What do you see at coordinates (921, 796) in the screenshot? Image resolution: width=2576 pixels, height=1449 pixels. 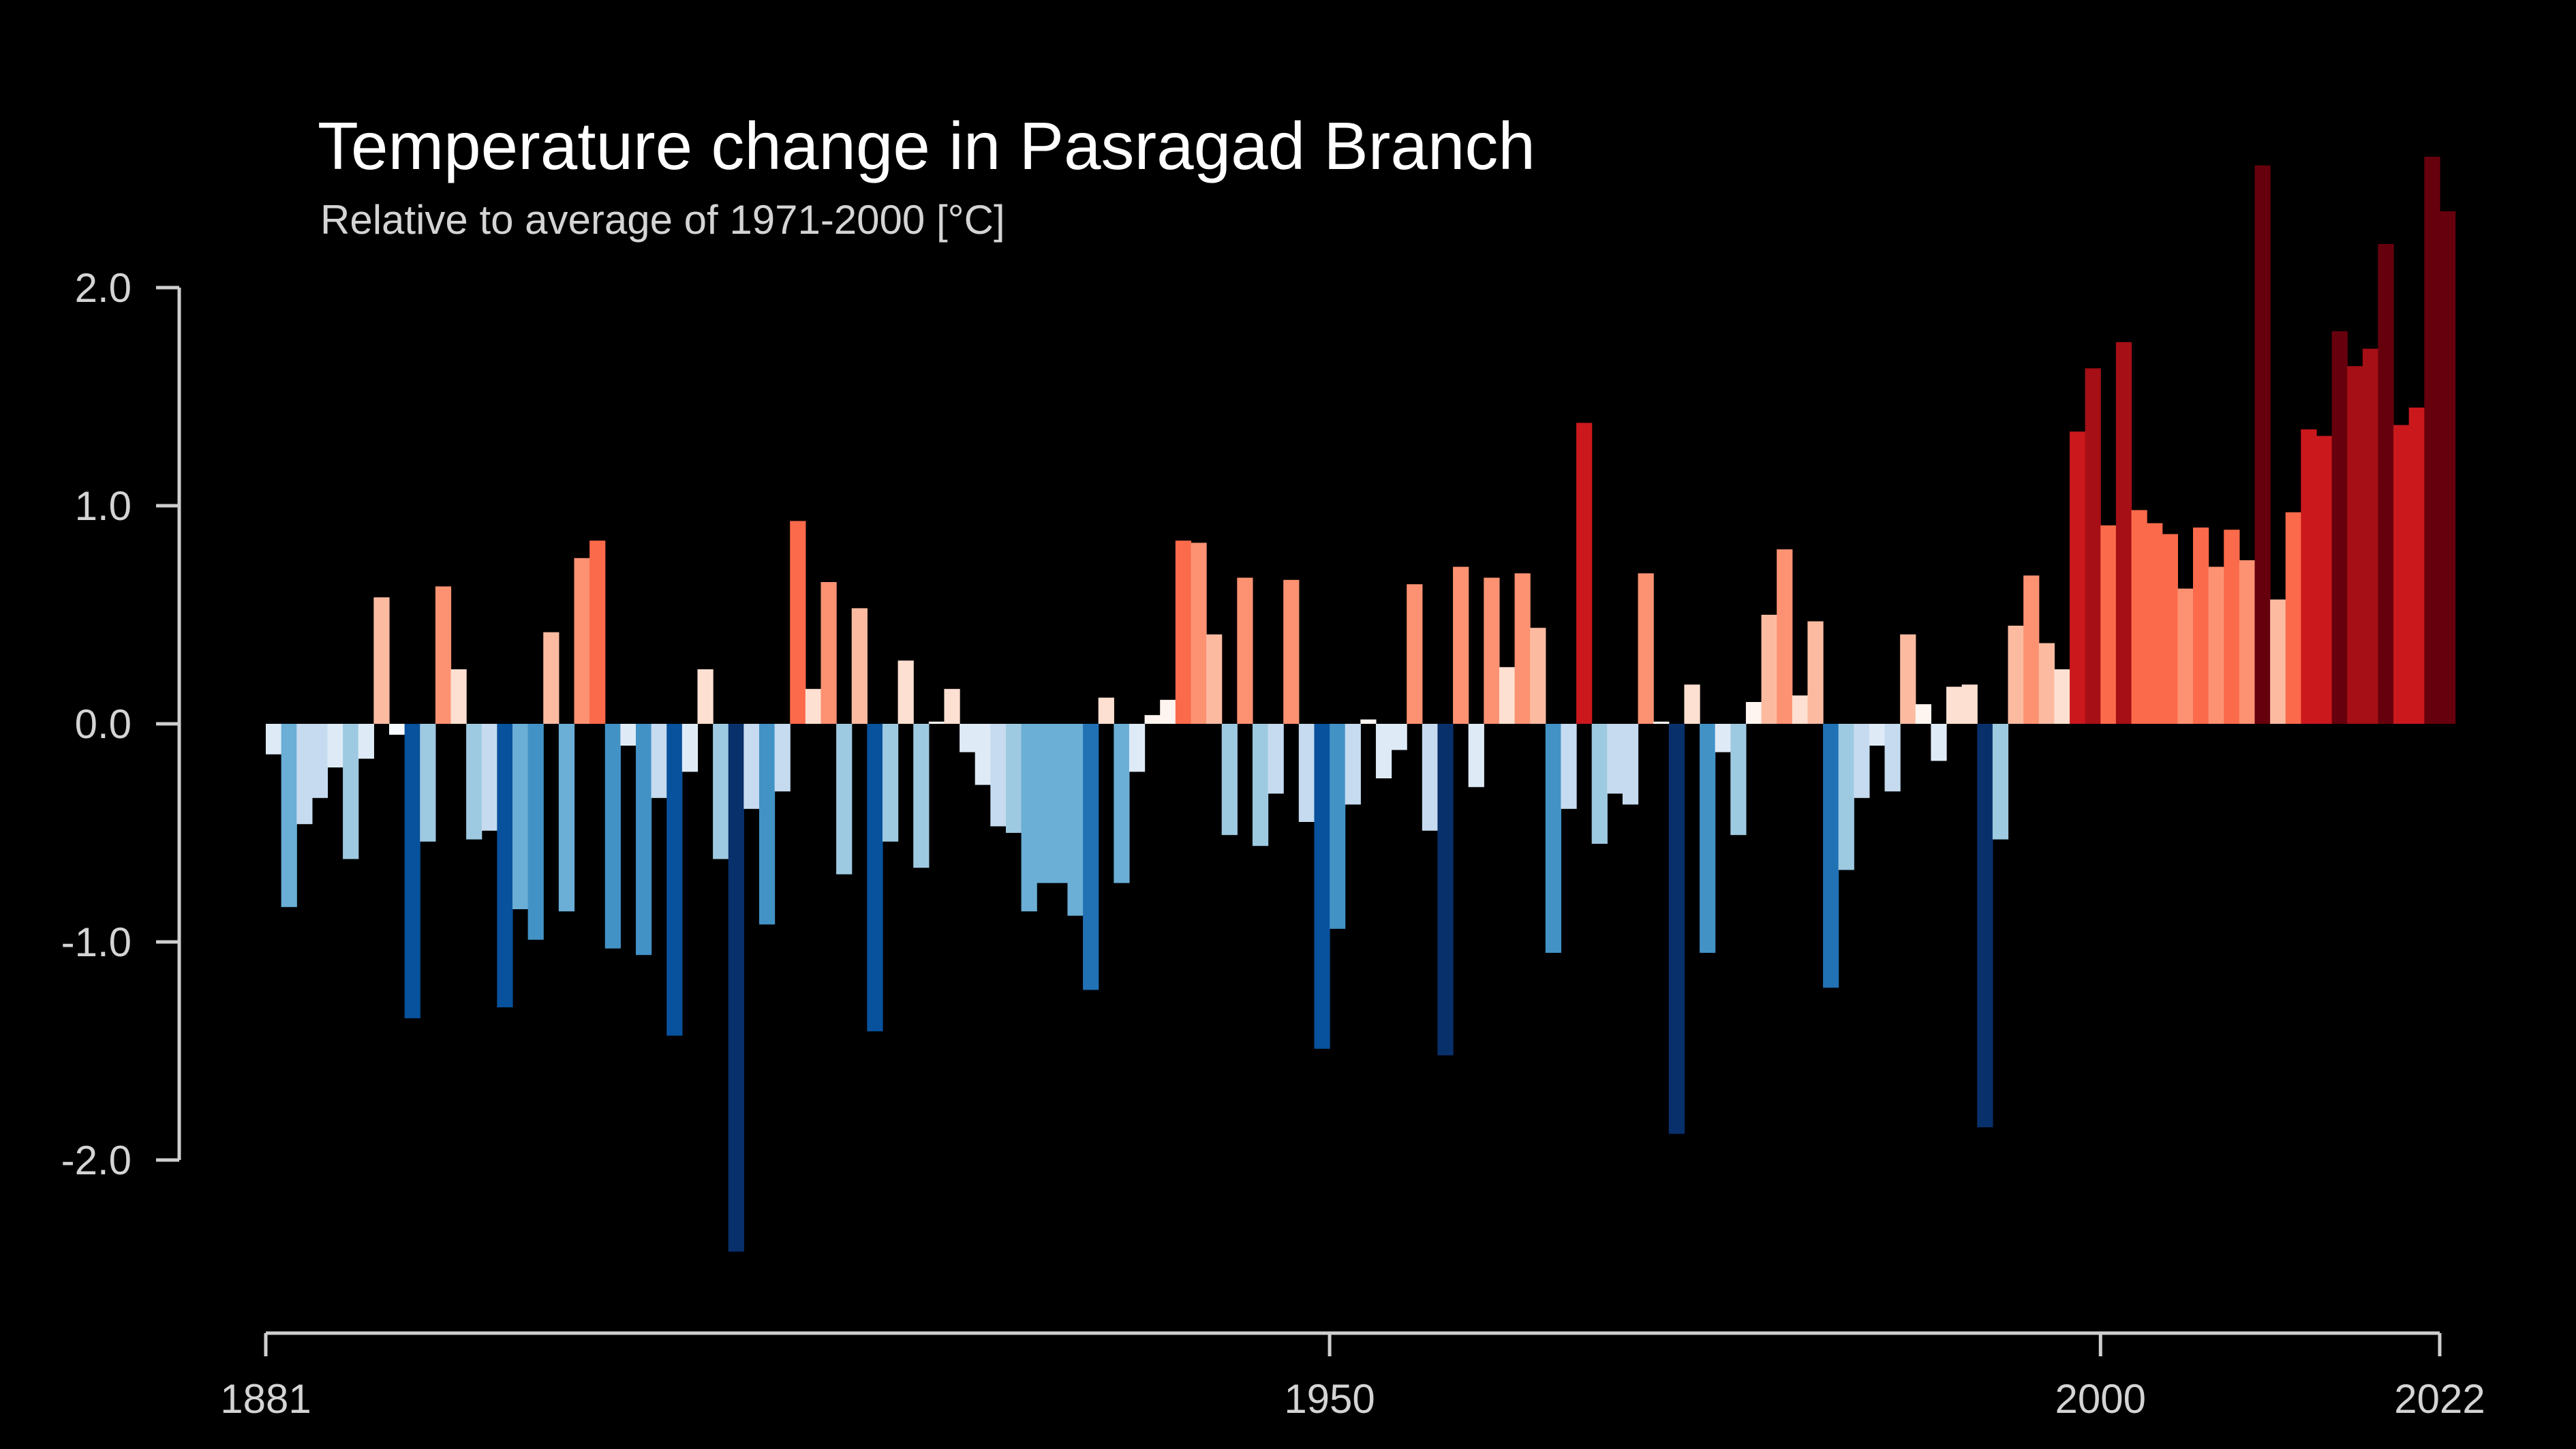 I see `bar-1923` at bounding box center [921, 796].